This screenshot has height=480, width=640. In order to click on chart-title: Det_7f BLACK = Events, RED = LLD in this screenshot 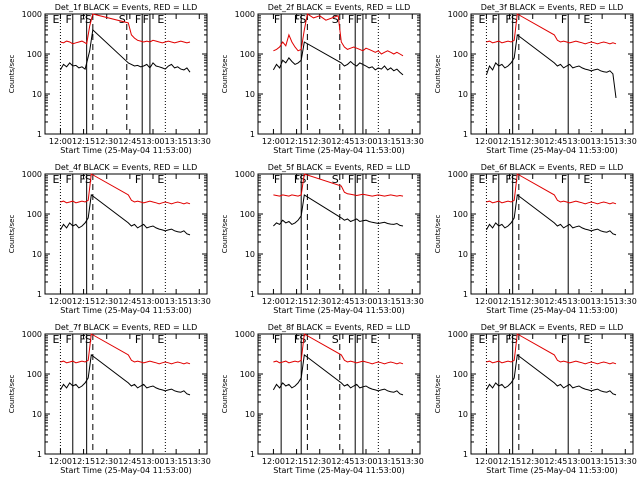, I will do `click(126, 327)`.